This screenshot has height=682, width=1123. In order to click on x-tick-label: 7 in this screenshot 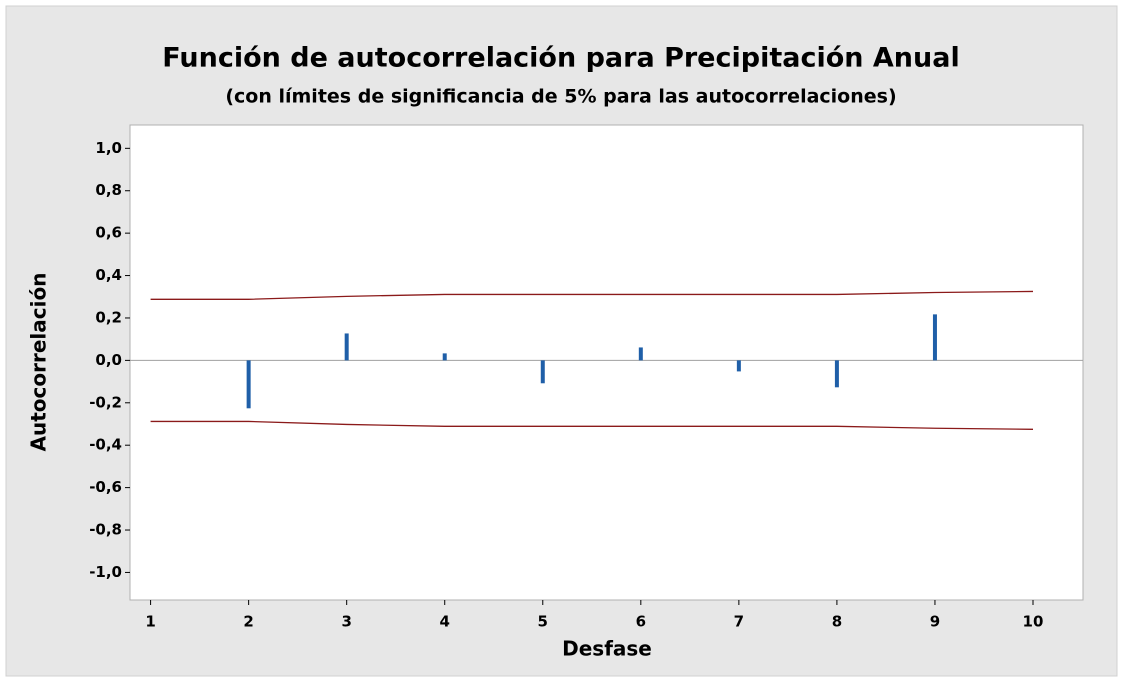, I will do `click(739, 622)`.